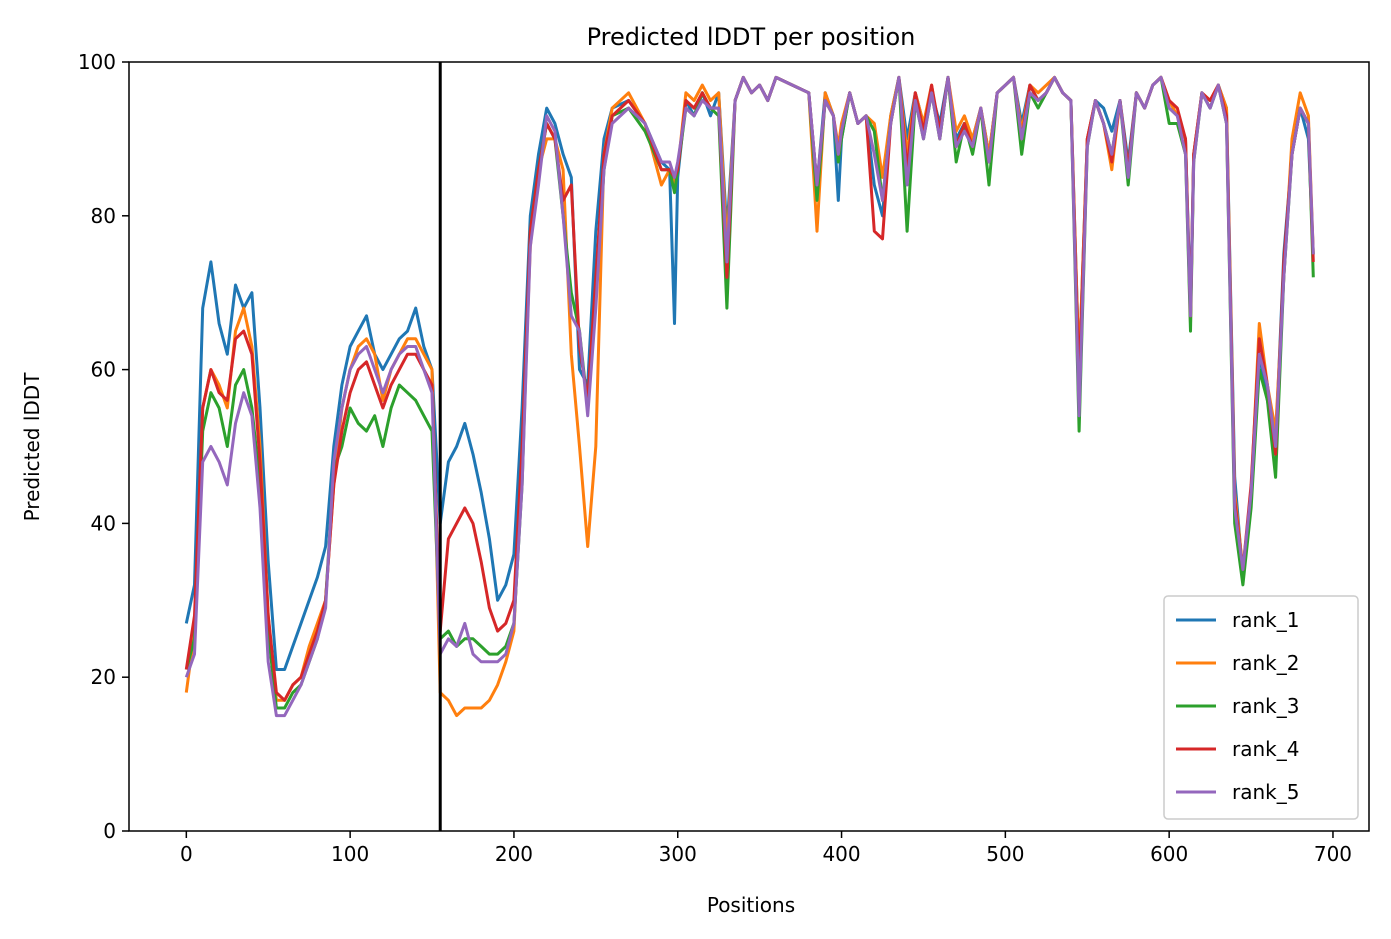 This screenshot has width=1391, height=939. I want to click on legend-label: rank_5, so click(1265, 792).